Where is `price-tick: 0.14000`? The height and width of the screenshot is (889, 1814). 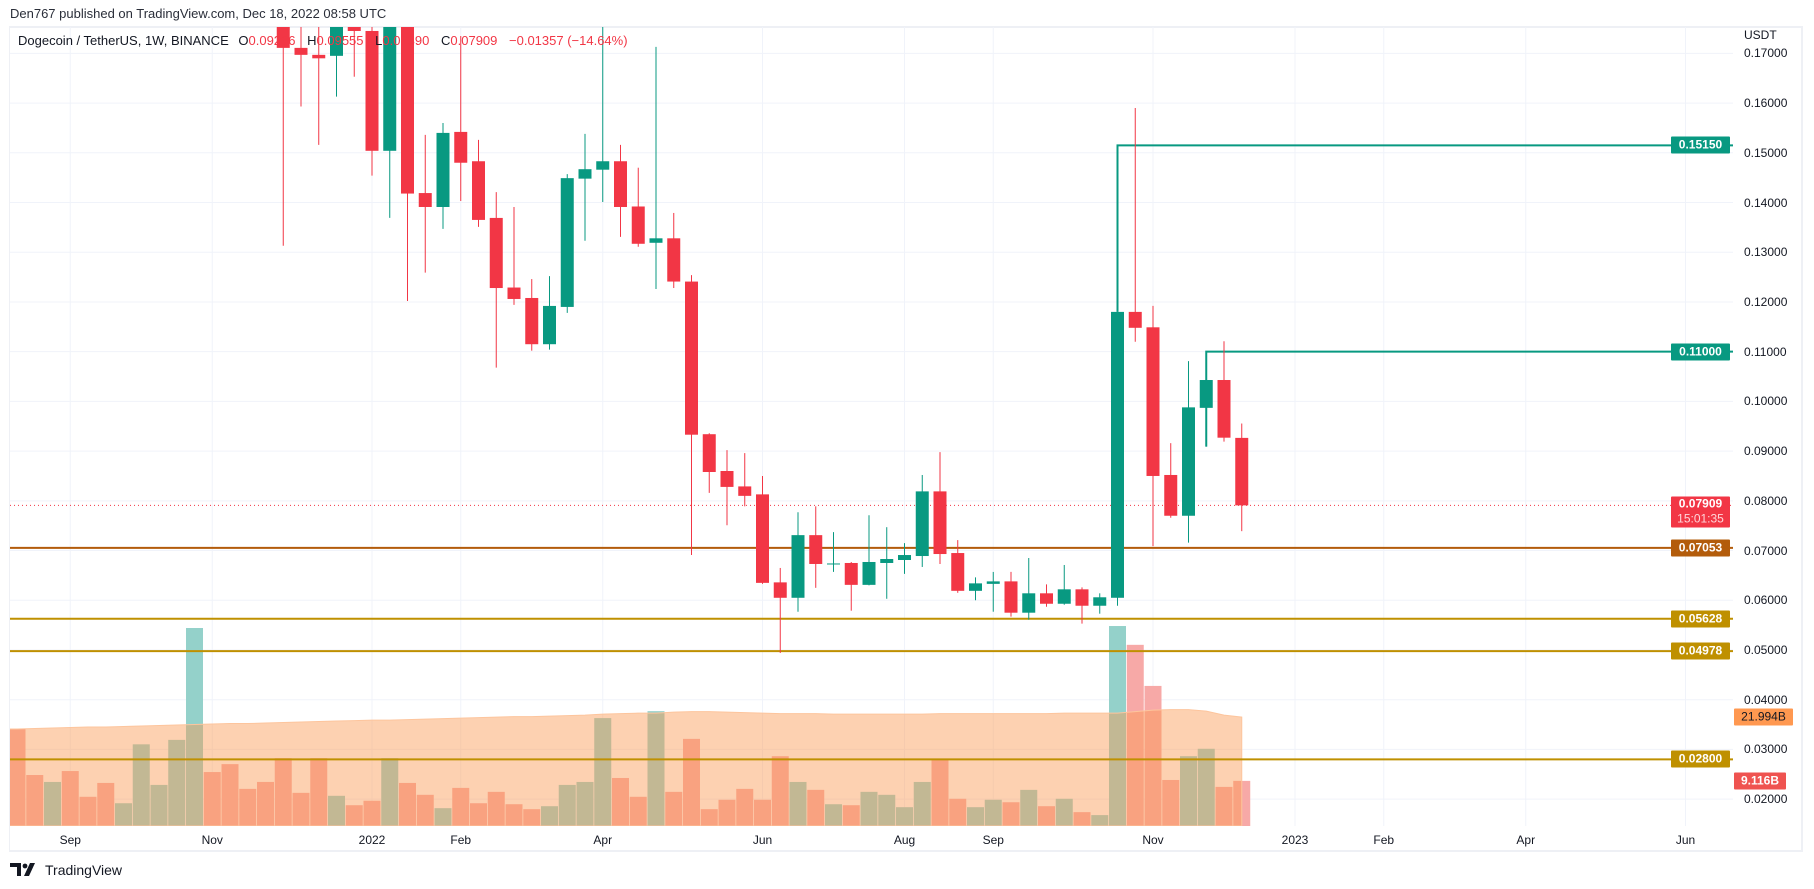
price-tick: 0.14000 is located at coordinates (1766, 202).